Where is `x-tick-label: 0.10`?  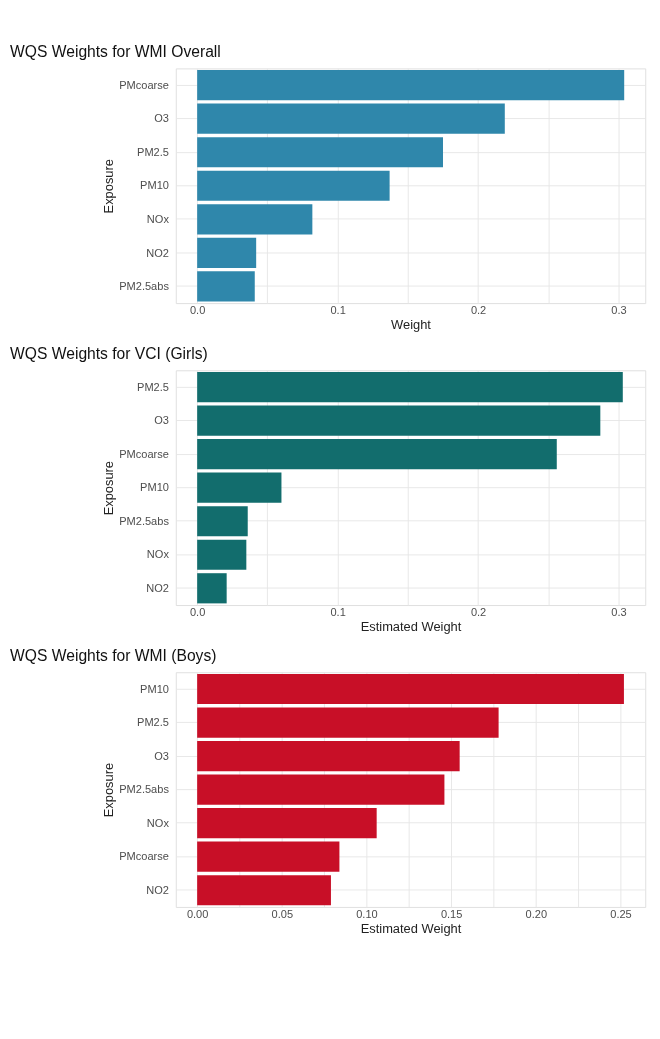
x-tick-label: 0.10 is located at coordinates (367, 913).